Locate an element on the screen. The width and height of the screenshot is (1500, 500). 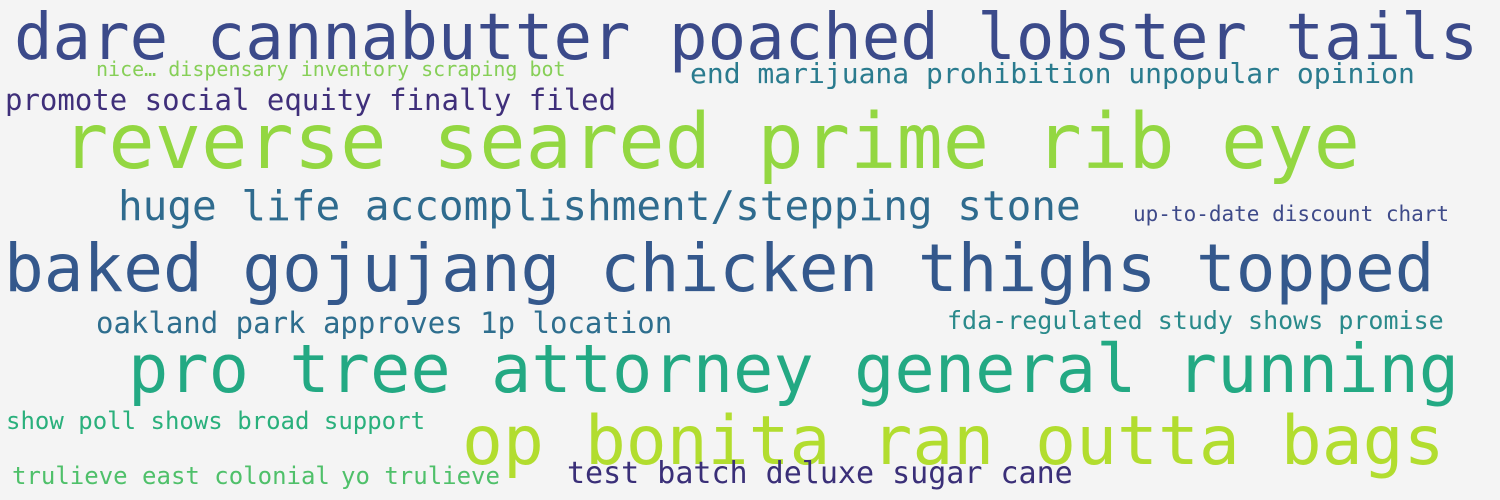
phrase-attorney-general: pro tree attorney general running is located at coordinates (794, 369).